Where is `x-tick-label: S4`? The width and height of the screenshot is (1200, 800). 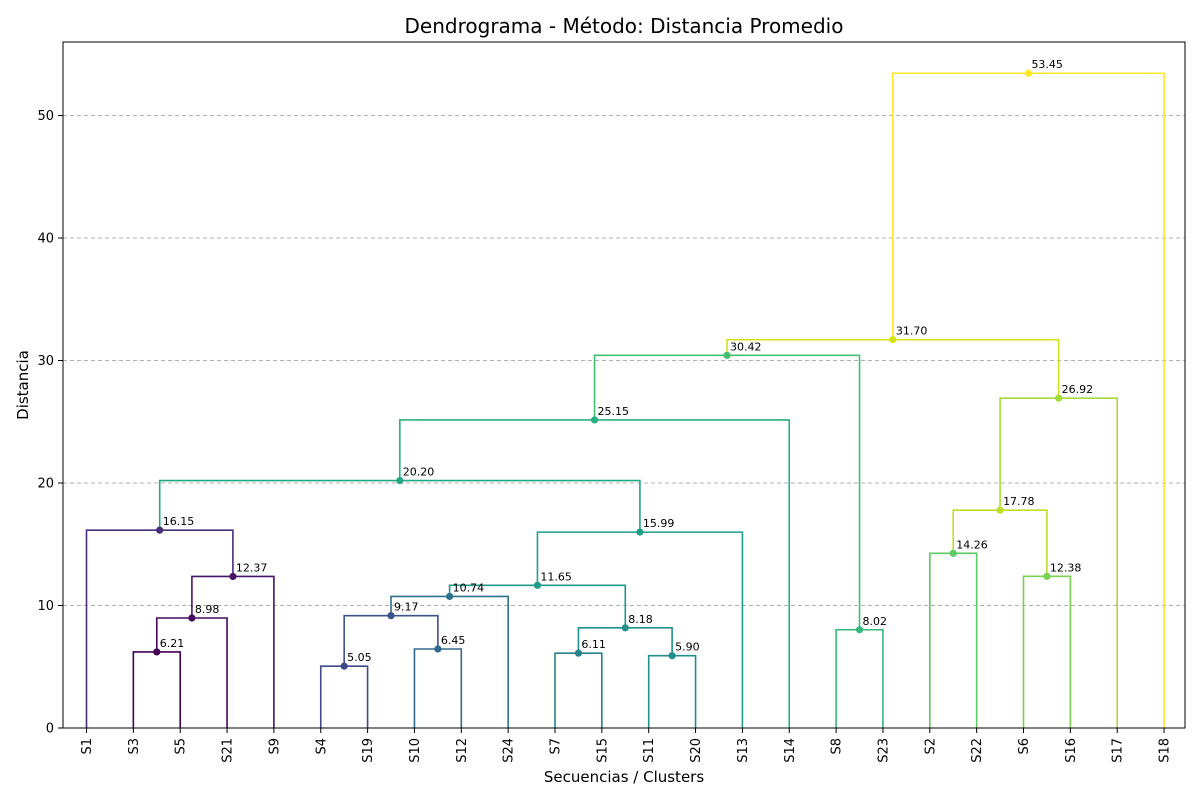
x-tick-label: S4 is located at coordinates (321, 746).